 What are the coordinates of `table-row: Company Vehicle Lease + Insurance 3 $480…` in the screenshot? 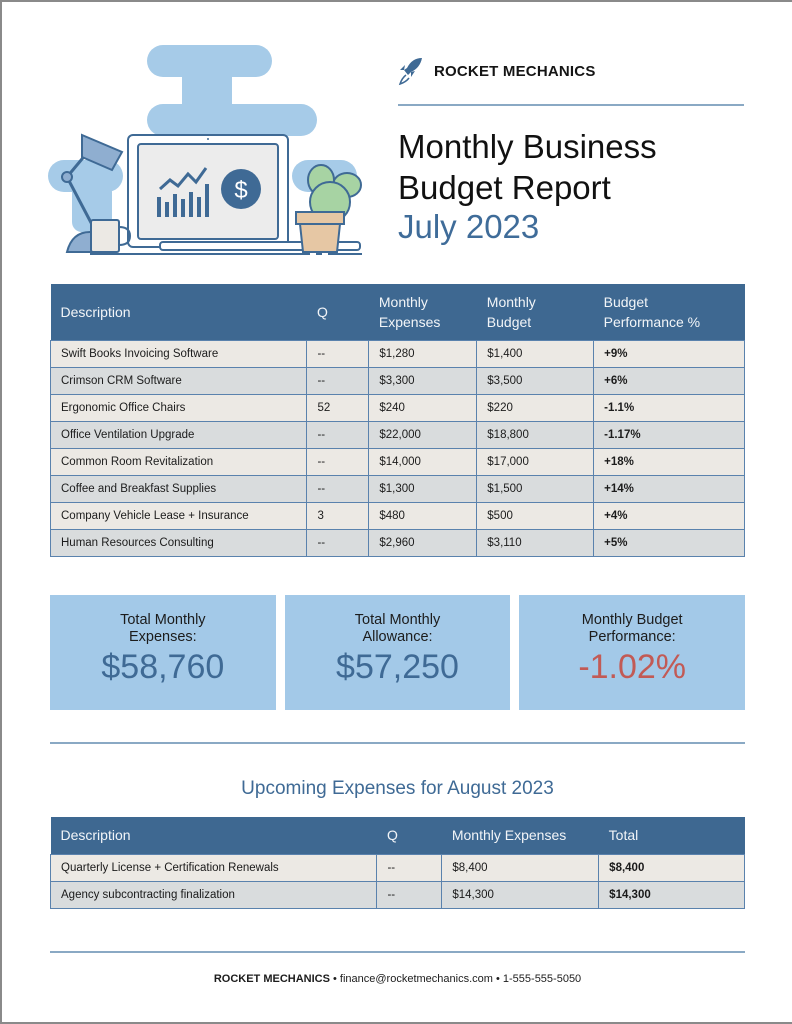 It's located at (397, 515).